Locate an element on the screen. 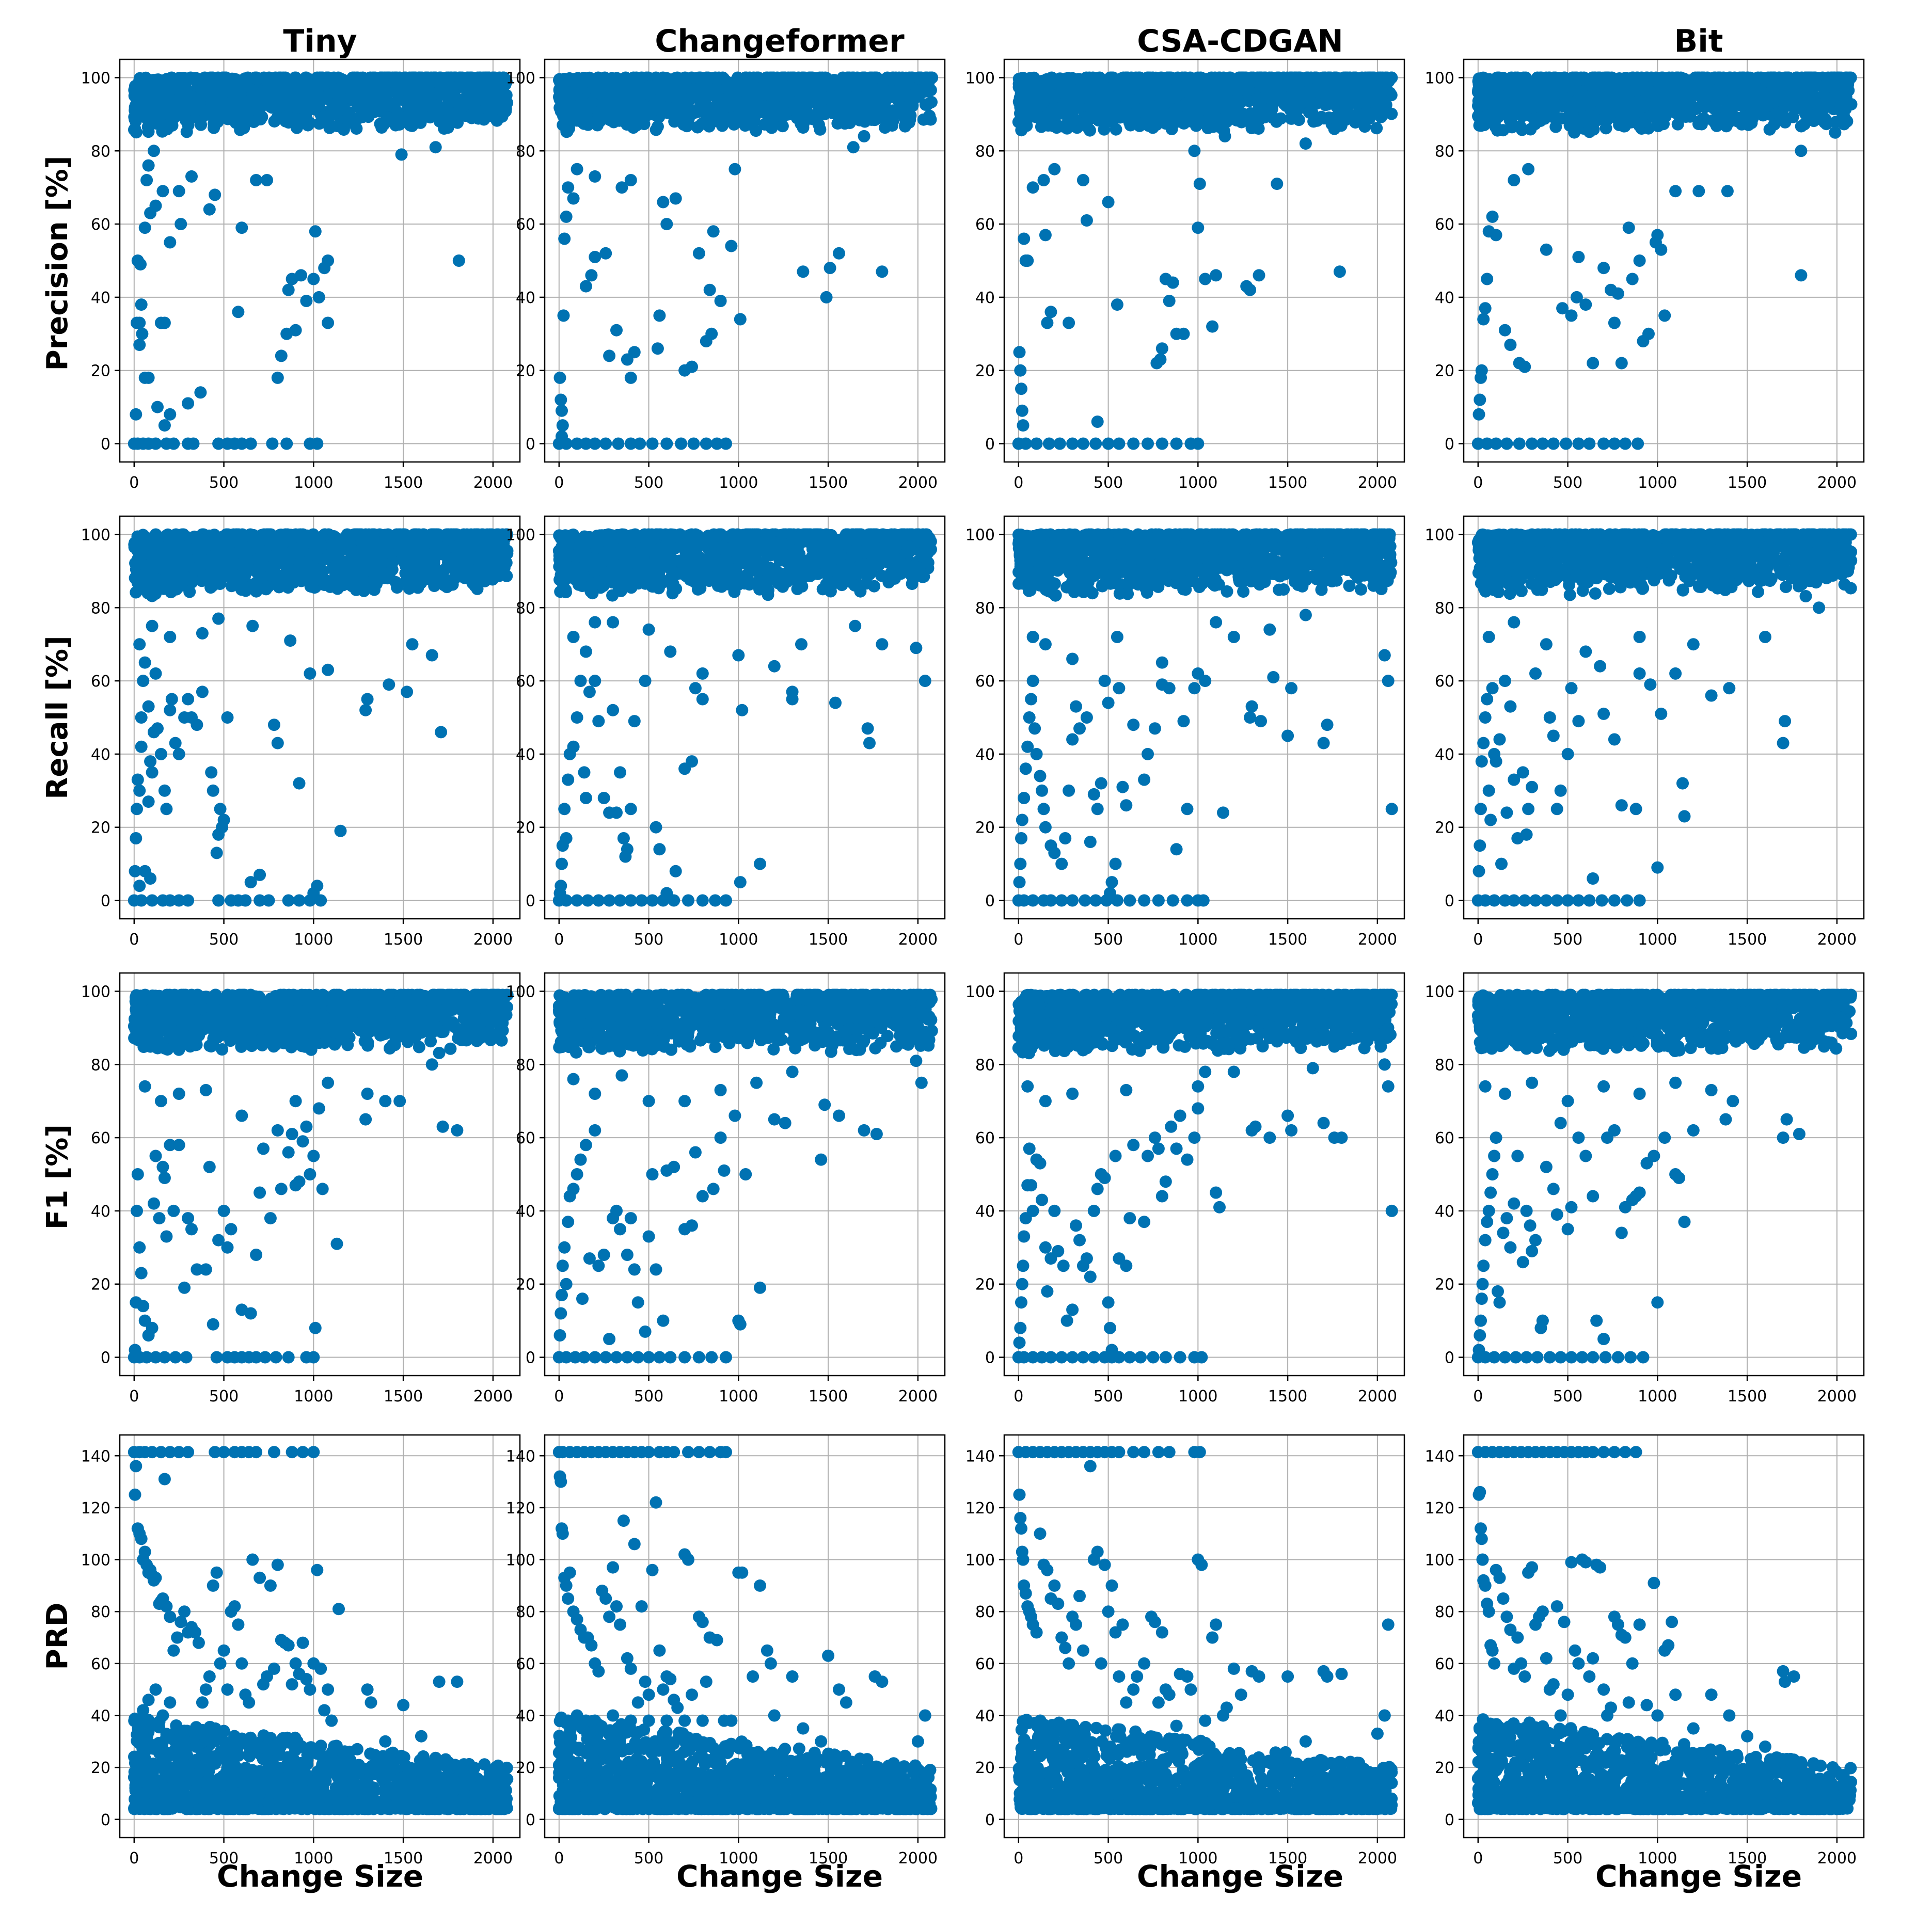 The height and width of the screenshot is (1915, 1932). y-tick-label: 40 is located at coordinates (525, 298).